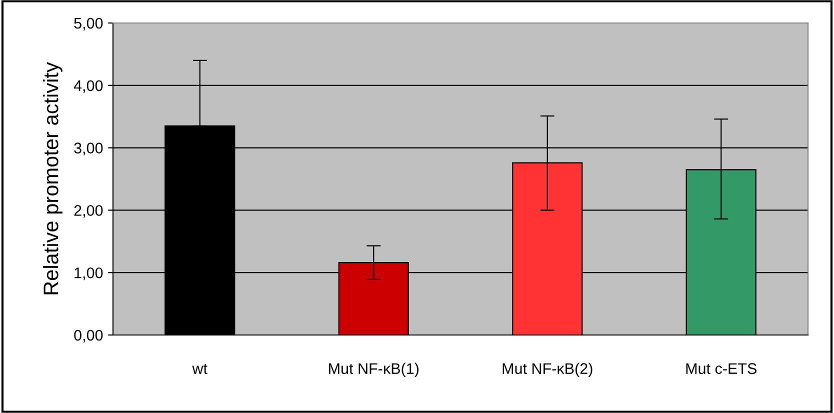 This screenshot has height=413, width=834. Describe the element at coordinates (374, 370) in the screenshot. I see `x-tick-label: Mut NF-κB(1)` at that location.